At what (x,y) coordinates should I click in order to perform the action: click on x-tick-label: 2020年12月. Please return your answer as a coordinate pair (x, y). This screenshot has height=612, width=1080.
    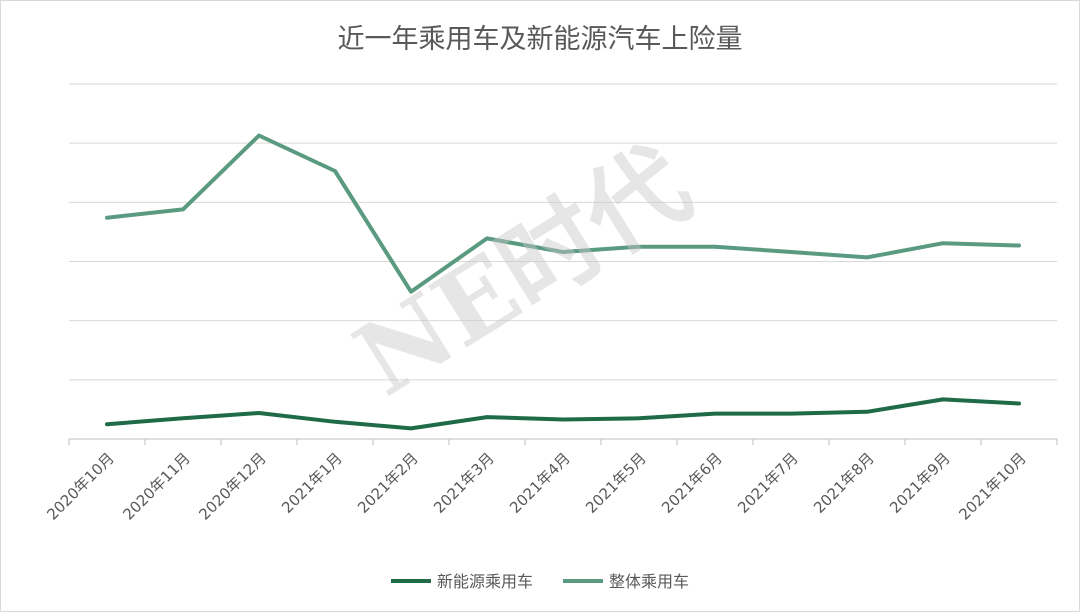
    Looking at the image, I should click on (232, 486).